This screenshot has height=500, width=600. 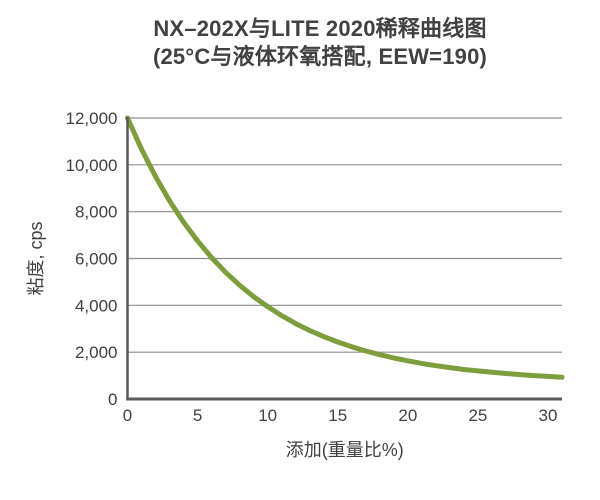 What do you see at coordinates (320, 56) in the screenshot?
I see `chart-title-line2: (25°C与液体环氧搭配, EEW=190)` at bounding box center [320, 56].